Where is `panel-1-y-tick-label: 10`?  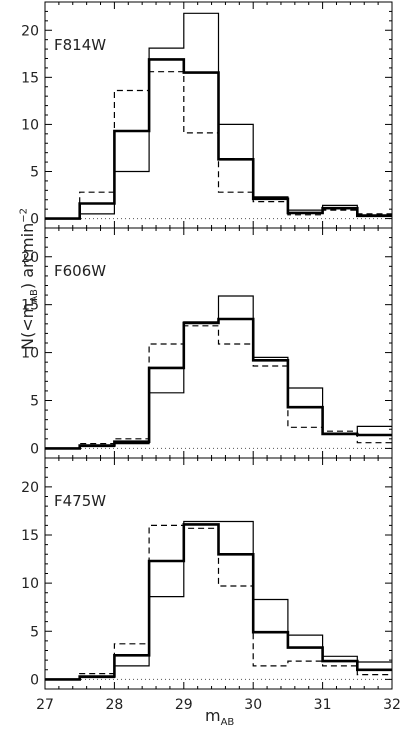 panel-1-y-tick-label: 10 is located at coordinates (30, 125).